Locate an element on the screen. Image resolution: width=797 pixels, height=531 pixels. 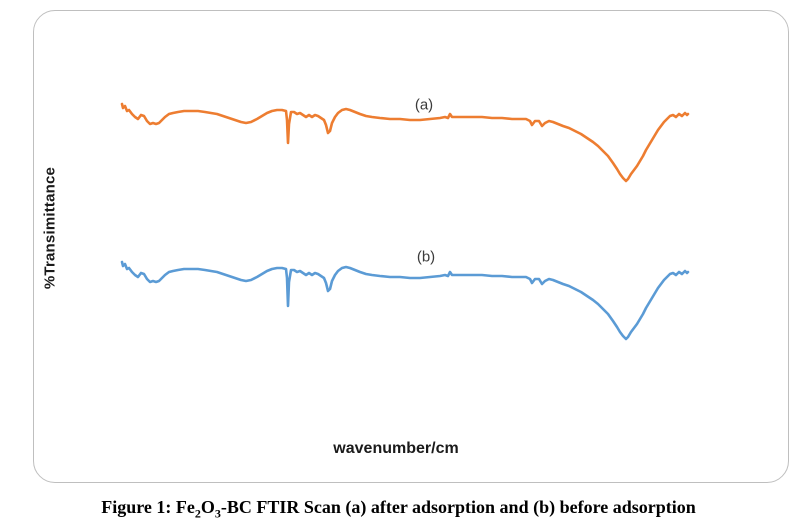
caption-subscript-3: 3 is located at coordinates (217, 513).